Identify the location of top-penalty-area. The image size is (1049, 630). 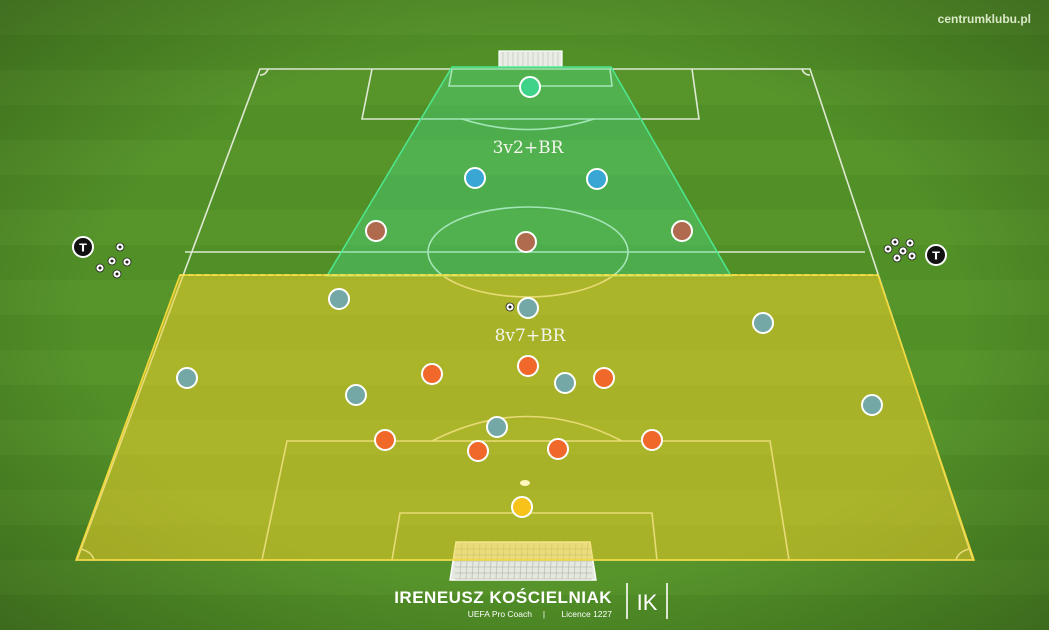
(530, 94).